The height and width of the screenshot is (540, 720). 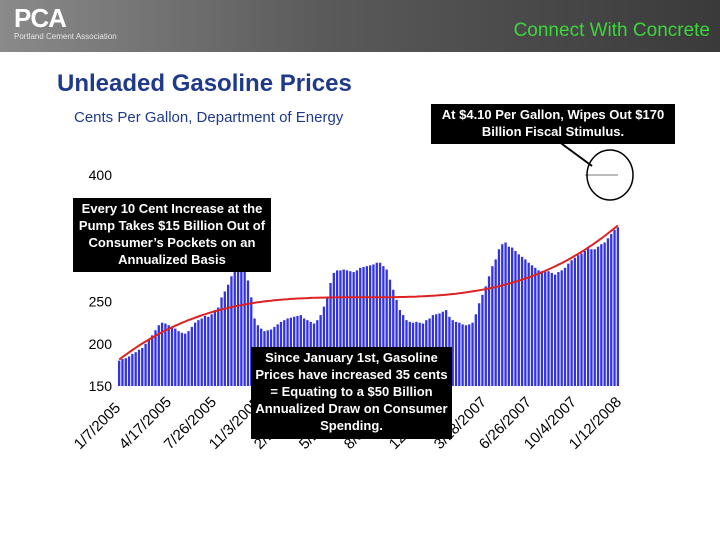 What do you see at coordinates (101, 302) in the screenshot?
I see `y-tick-label: 250` at bounding box center [101, 302].